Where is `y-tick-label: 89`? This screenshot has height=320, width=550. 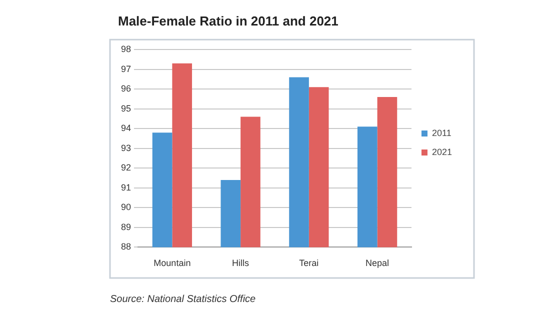 y-tick-label: 89 is located at coordinates (126, 227).